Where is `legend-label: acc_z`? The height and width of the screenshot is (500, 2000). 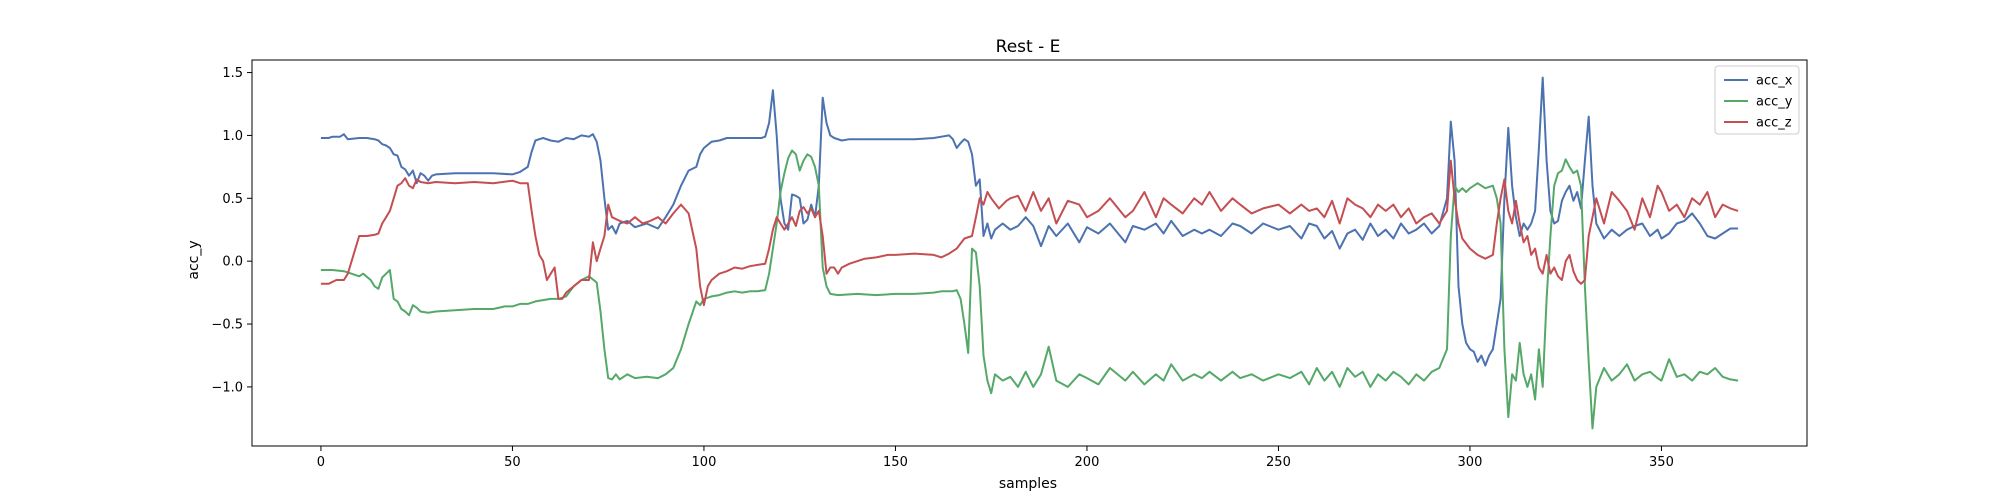
legend-label: acc_z is located at coordinates (1774, 123).